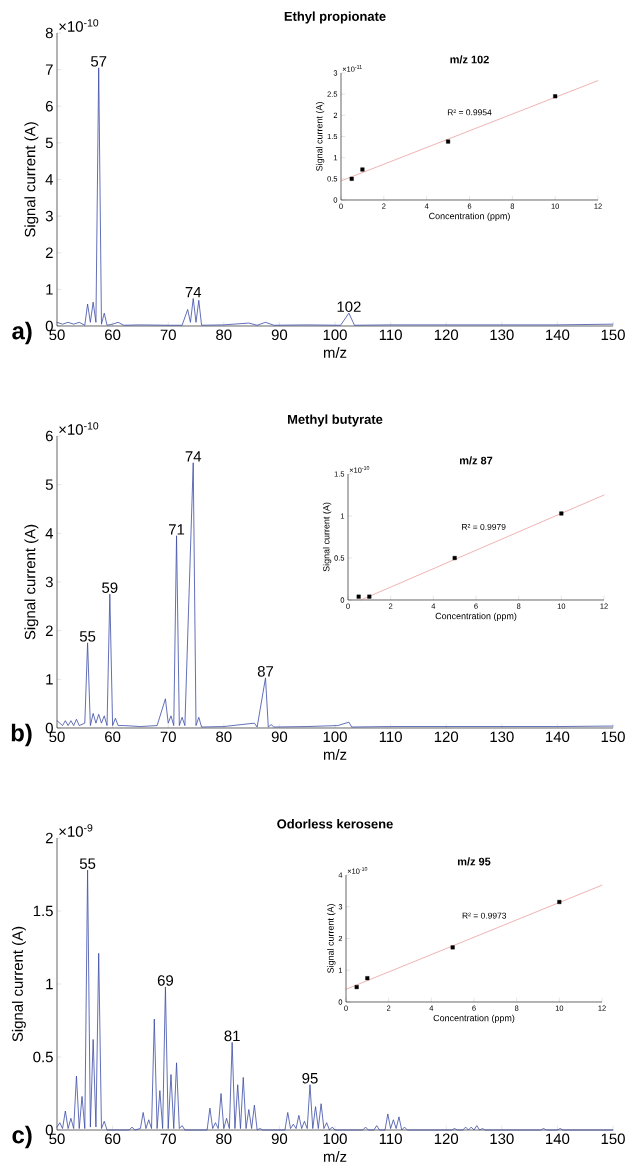 The image size is (636, 1175). Describe the element at coordinates (110, 587) in the screenshot. I see `annotation: 59` at that location.